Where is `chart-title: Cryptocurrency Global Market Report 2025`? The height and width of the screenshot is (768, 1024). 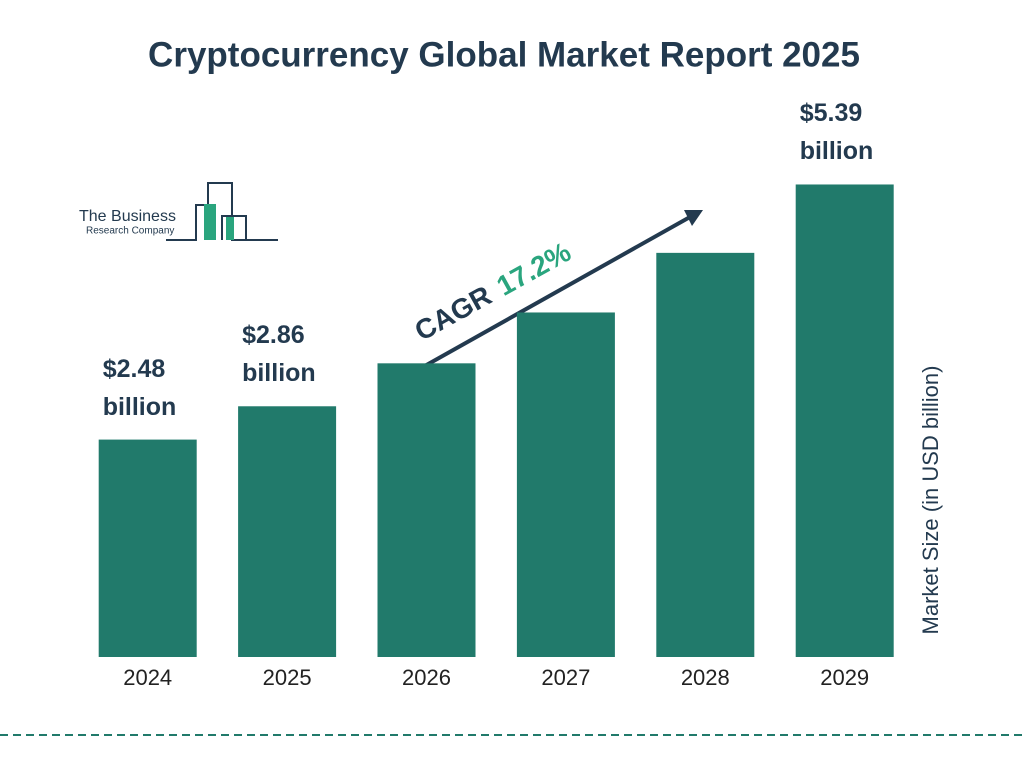 chart-title: Cryptocurrency Global Market Report 2025 is located at coordinates (504, 54).